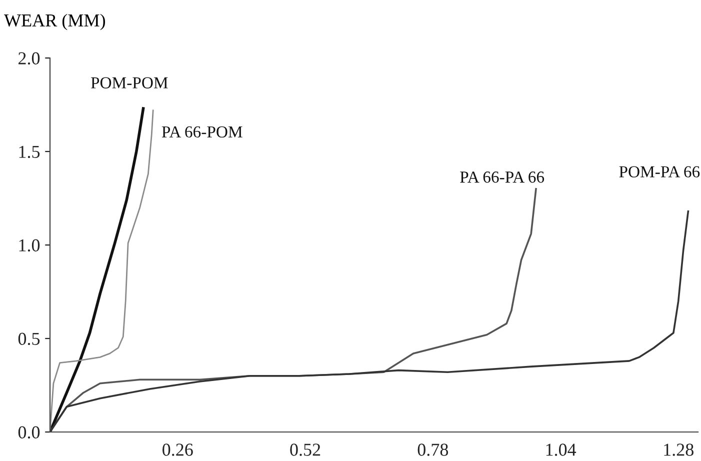 The image size is (701, 461). What do you see at coordinates (679, 450) in the screenshot?
I see `x-tick-label: 1.28` at bounding box center [679, 450].